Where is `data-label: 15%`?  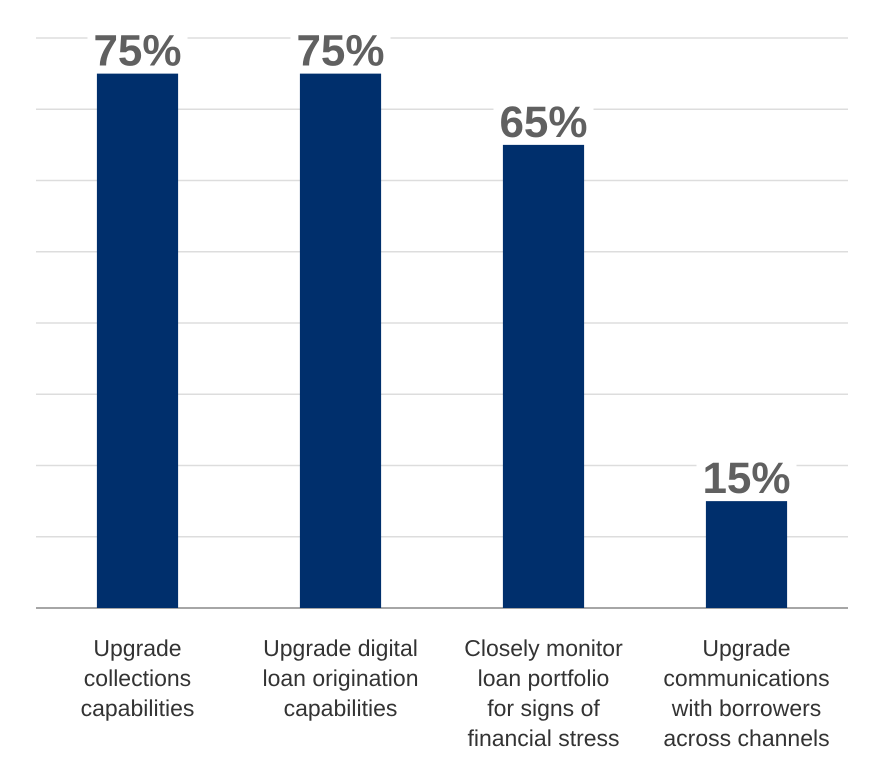
data-label: 15% is located at coordinates (746, 479).